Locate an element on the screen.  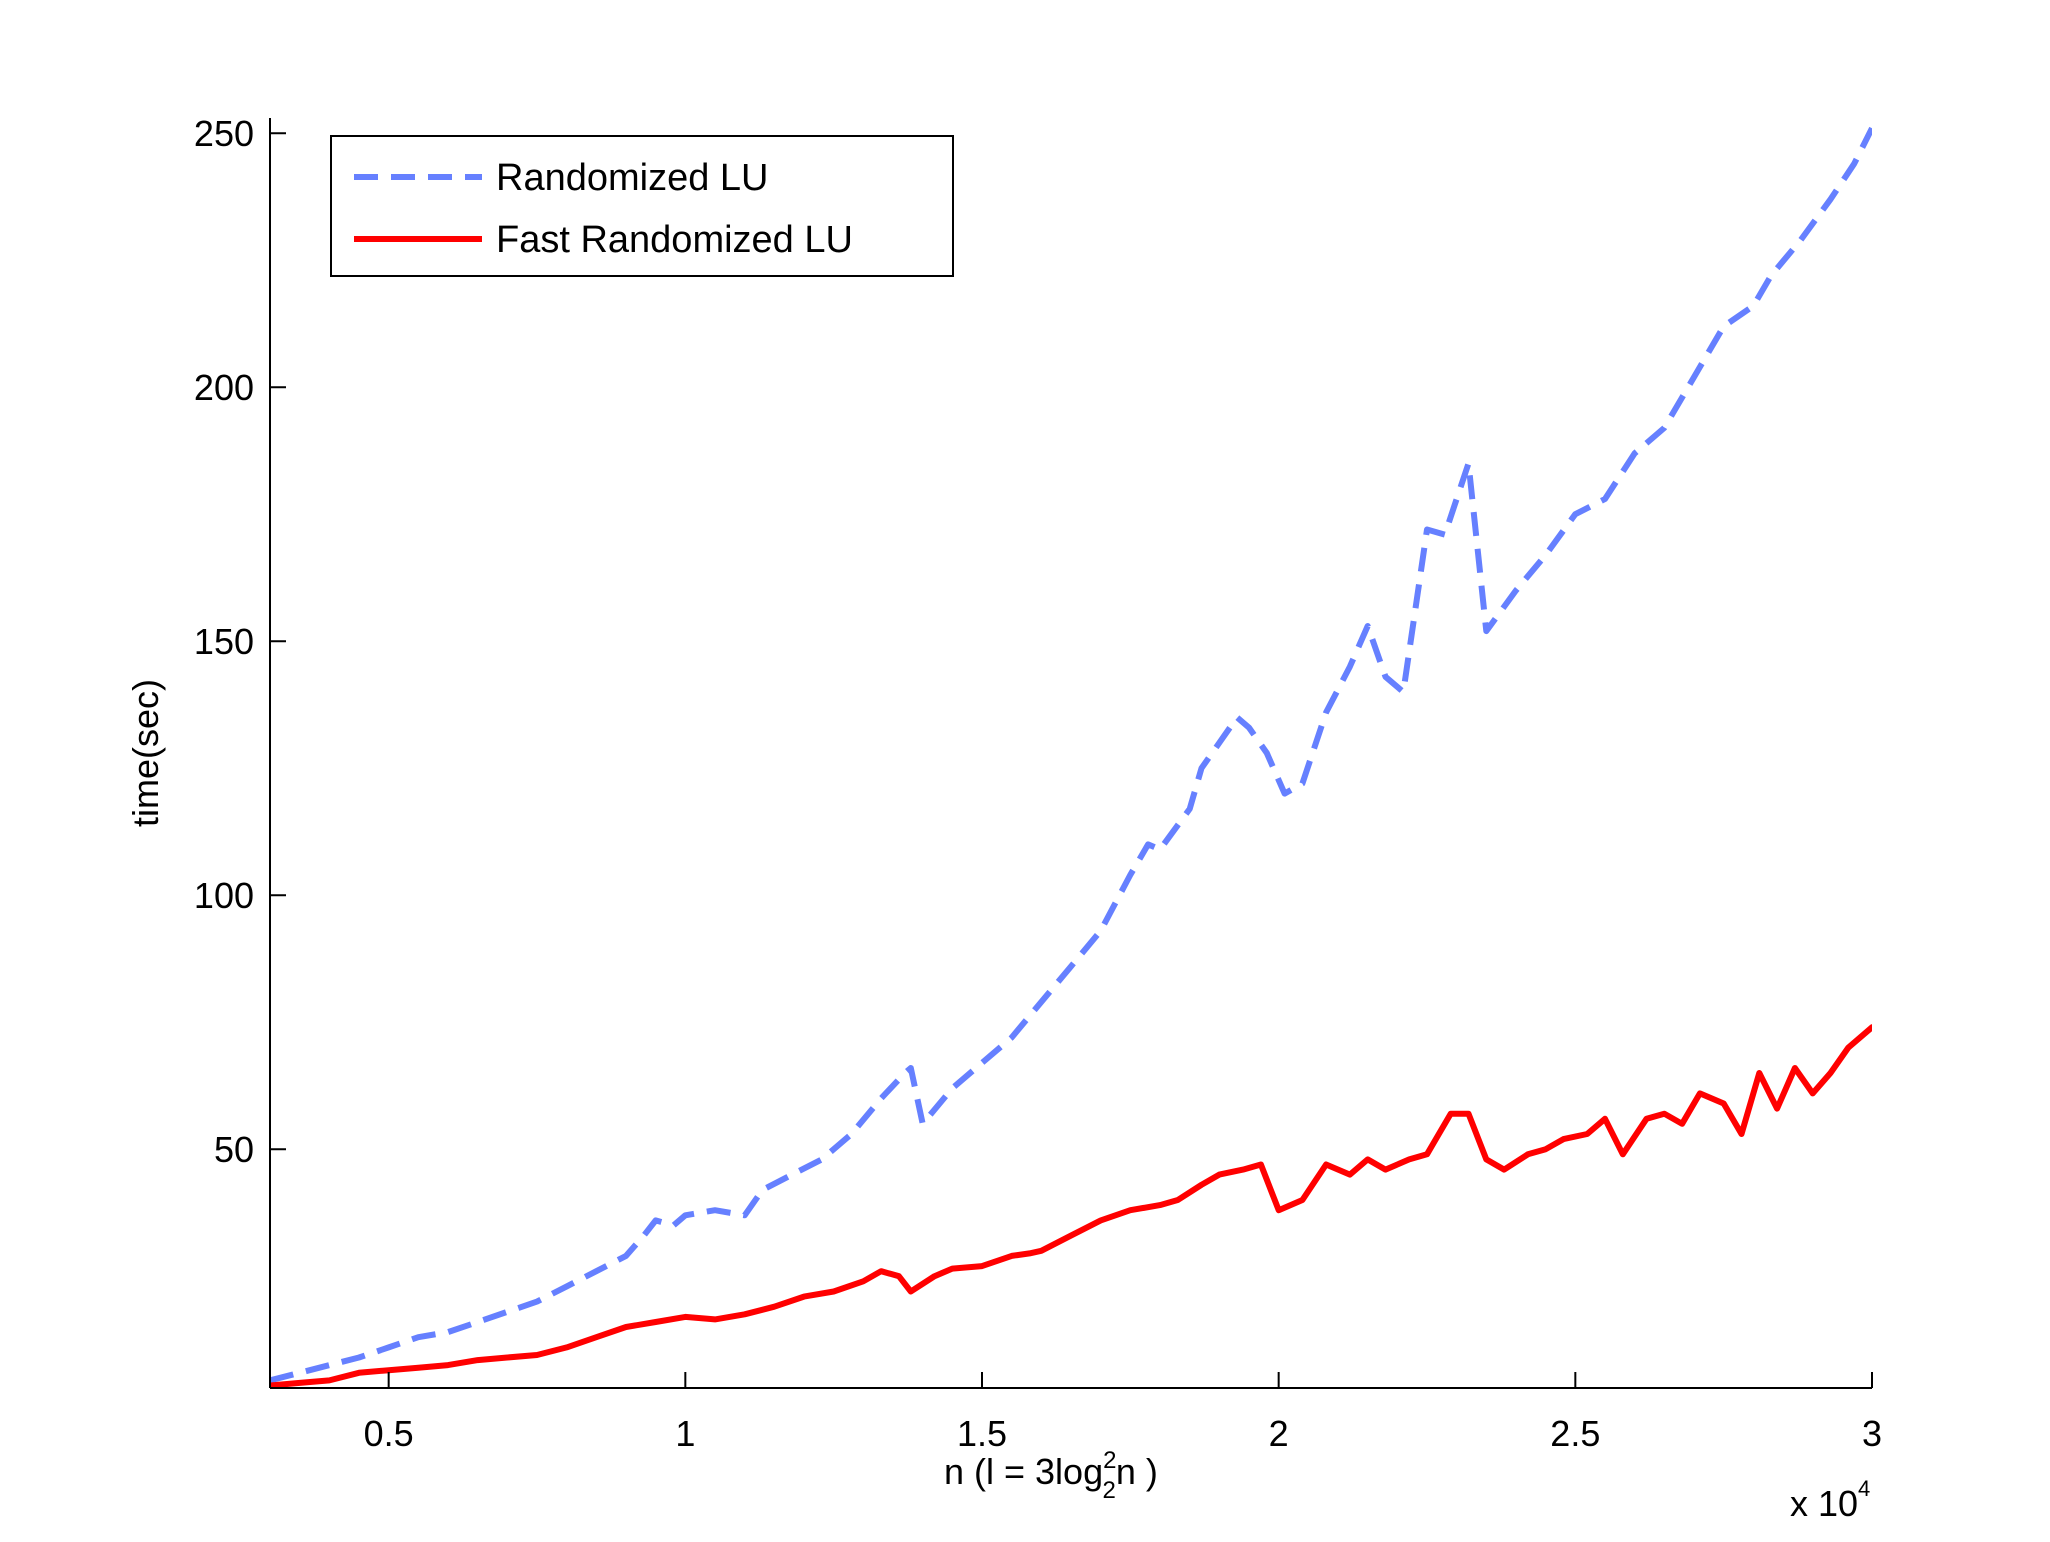
x-tick-label: 2 is located at coordinates (1279, 1433).